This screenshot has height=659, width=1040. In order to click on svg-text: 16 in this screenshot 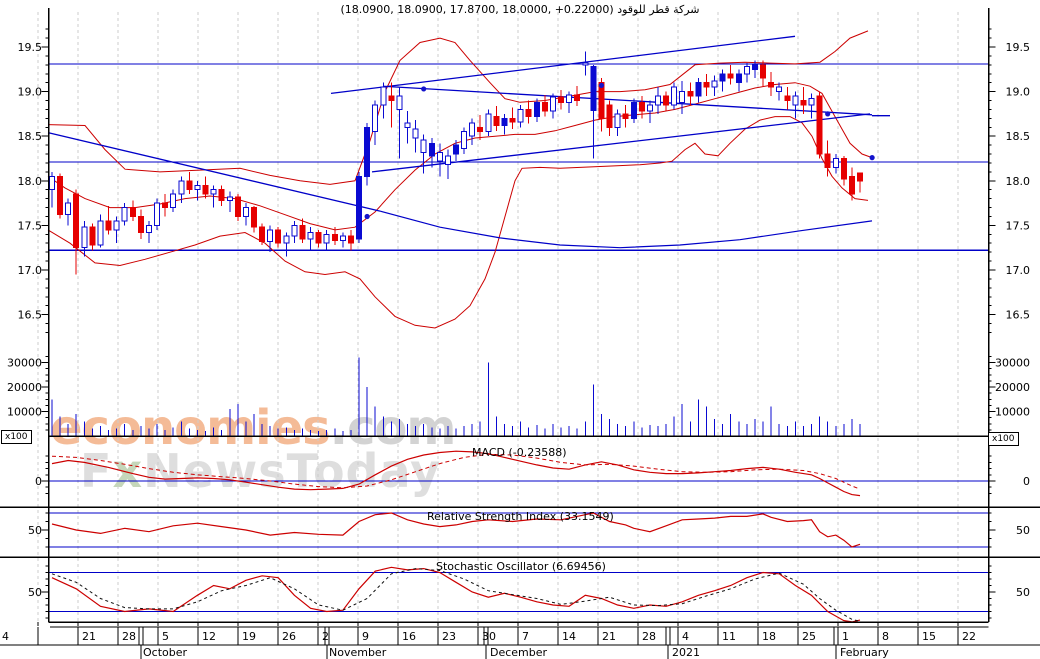, I will do `click(409, 636)`.